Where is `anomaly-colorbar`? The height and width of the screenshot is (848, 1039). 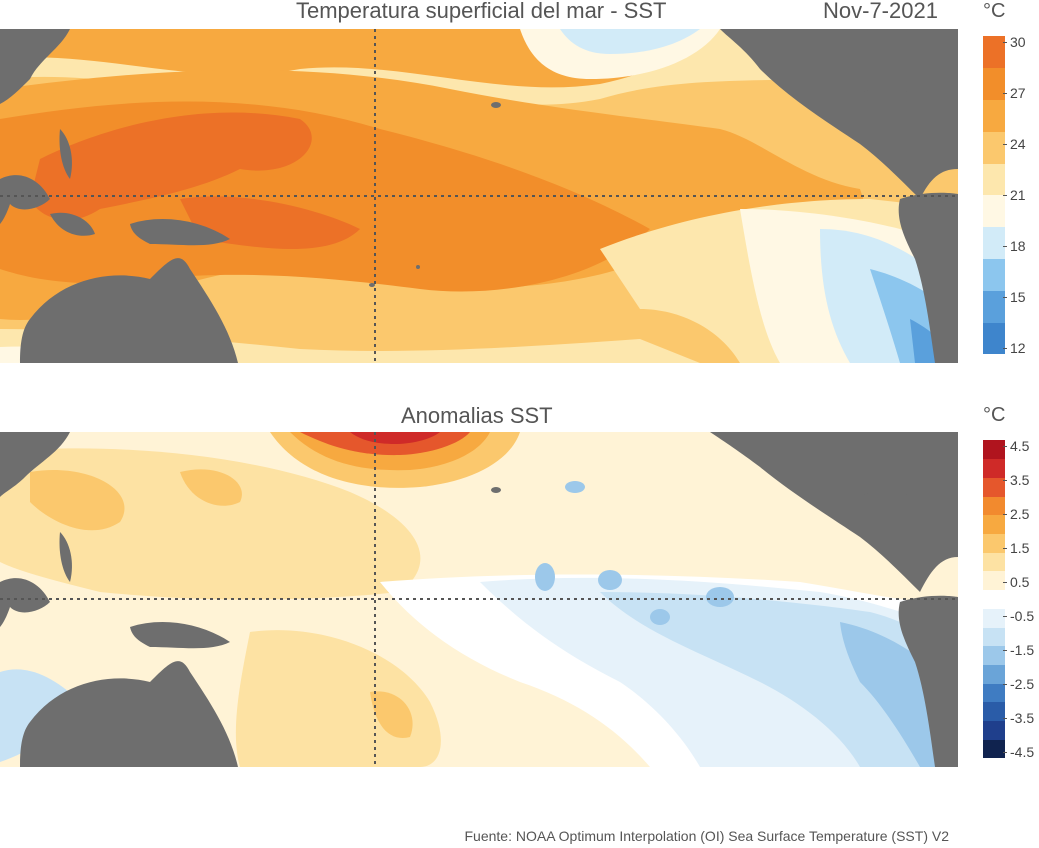 anomaly-colorbar is located at coordinates (994, 599).